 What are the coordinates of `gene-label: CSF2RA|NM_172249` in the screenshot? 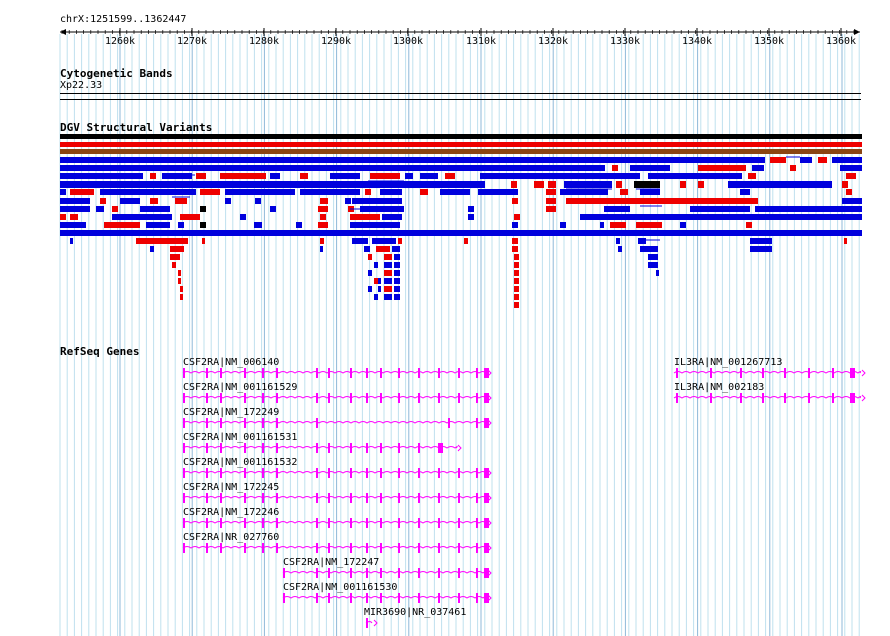 It's located at (231, 412).